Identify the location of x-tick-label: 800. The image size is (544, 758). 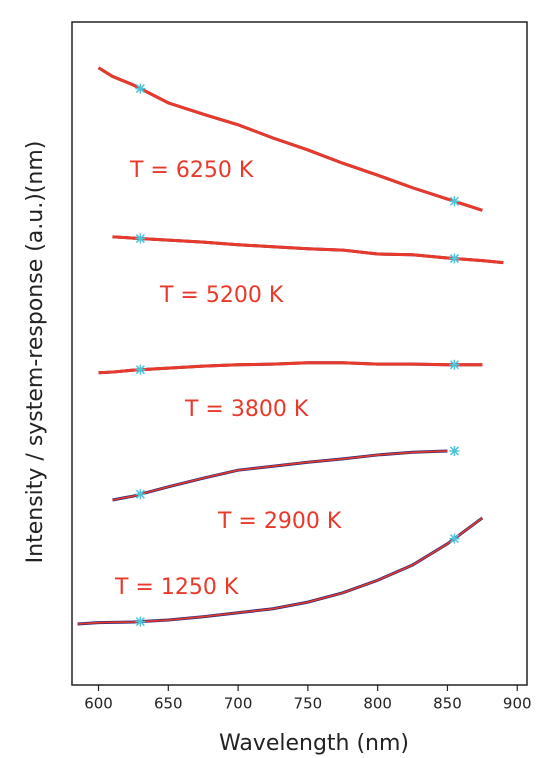
(377, 704).